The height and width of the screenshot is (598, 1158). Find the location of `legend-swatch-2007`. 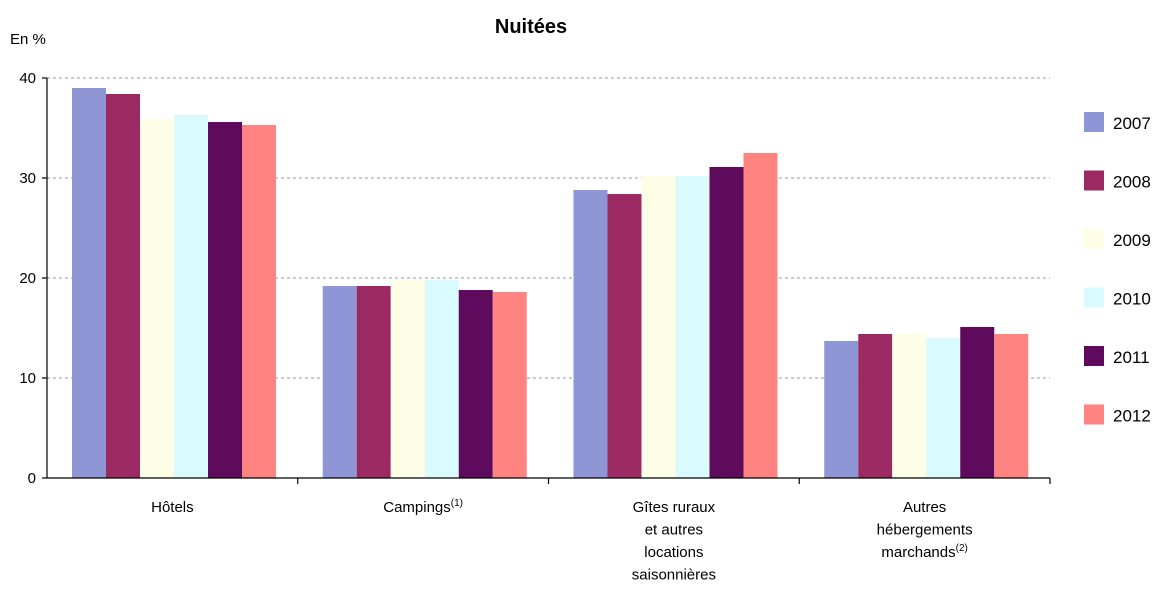

legend-swatch-2007 is located at coordinates (1094, 122).